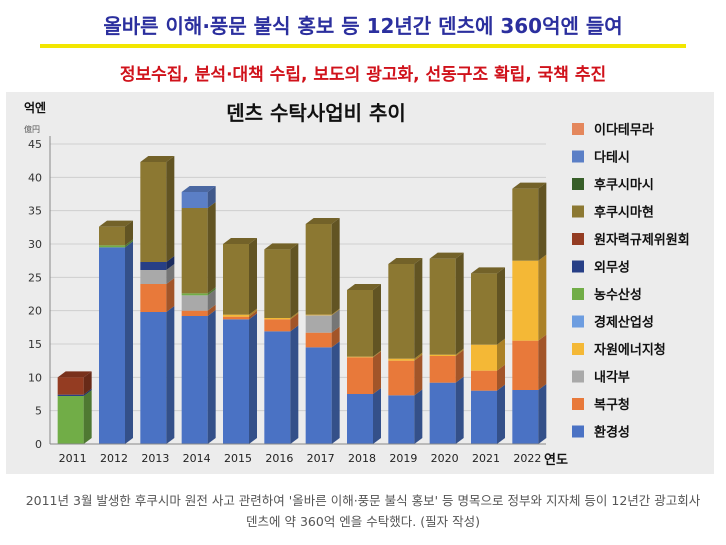 The width and height of the screenshot is (726, 545). Describe the element at coordinates (321, 458) in the screenshot. I see `x-tick-label: 2017` at that location.